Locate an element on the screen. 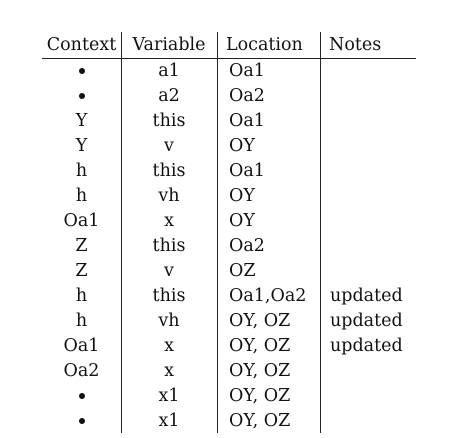 This screenshot has width=470, height=438. table-row: a2 Oa2 is located at coordinates (229, 96).